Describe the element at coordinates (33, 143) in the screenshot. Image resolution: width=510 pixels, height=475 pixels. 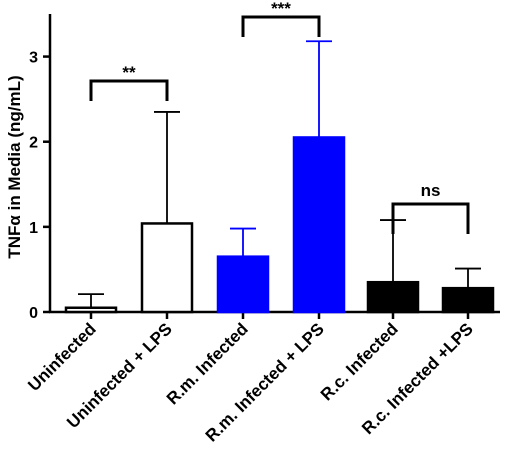
I see `y-tick-label: 2` at that location.